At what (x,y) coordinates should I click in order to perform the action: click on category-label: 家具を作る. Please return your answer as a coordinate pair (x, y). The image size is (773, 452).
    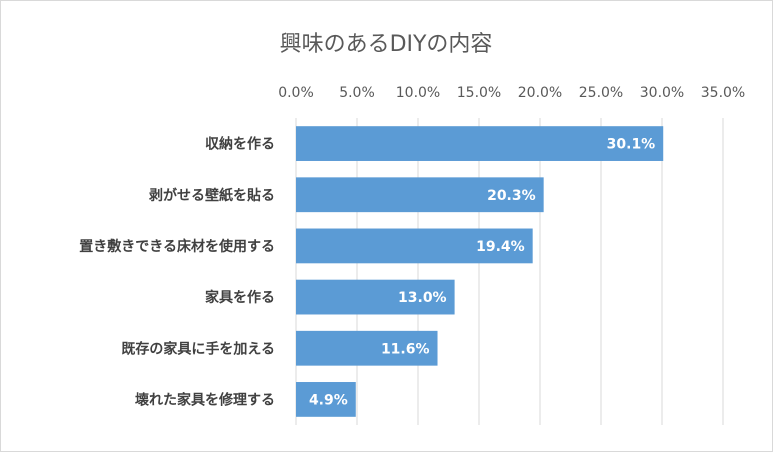
    Looking at the image, I should click on (240, 297).